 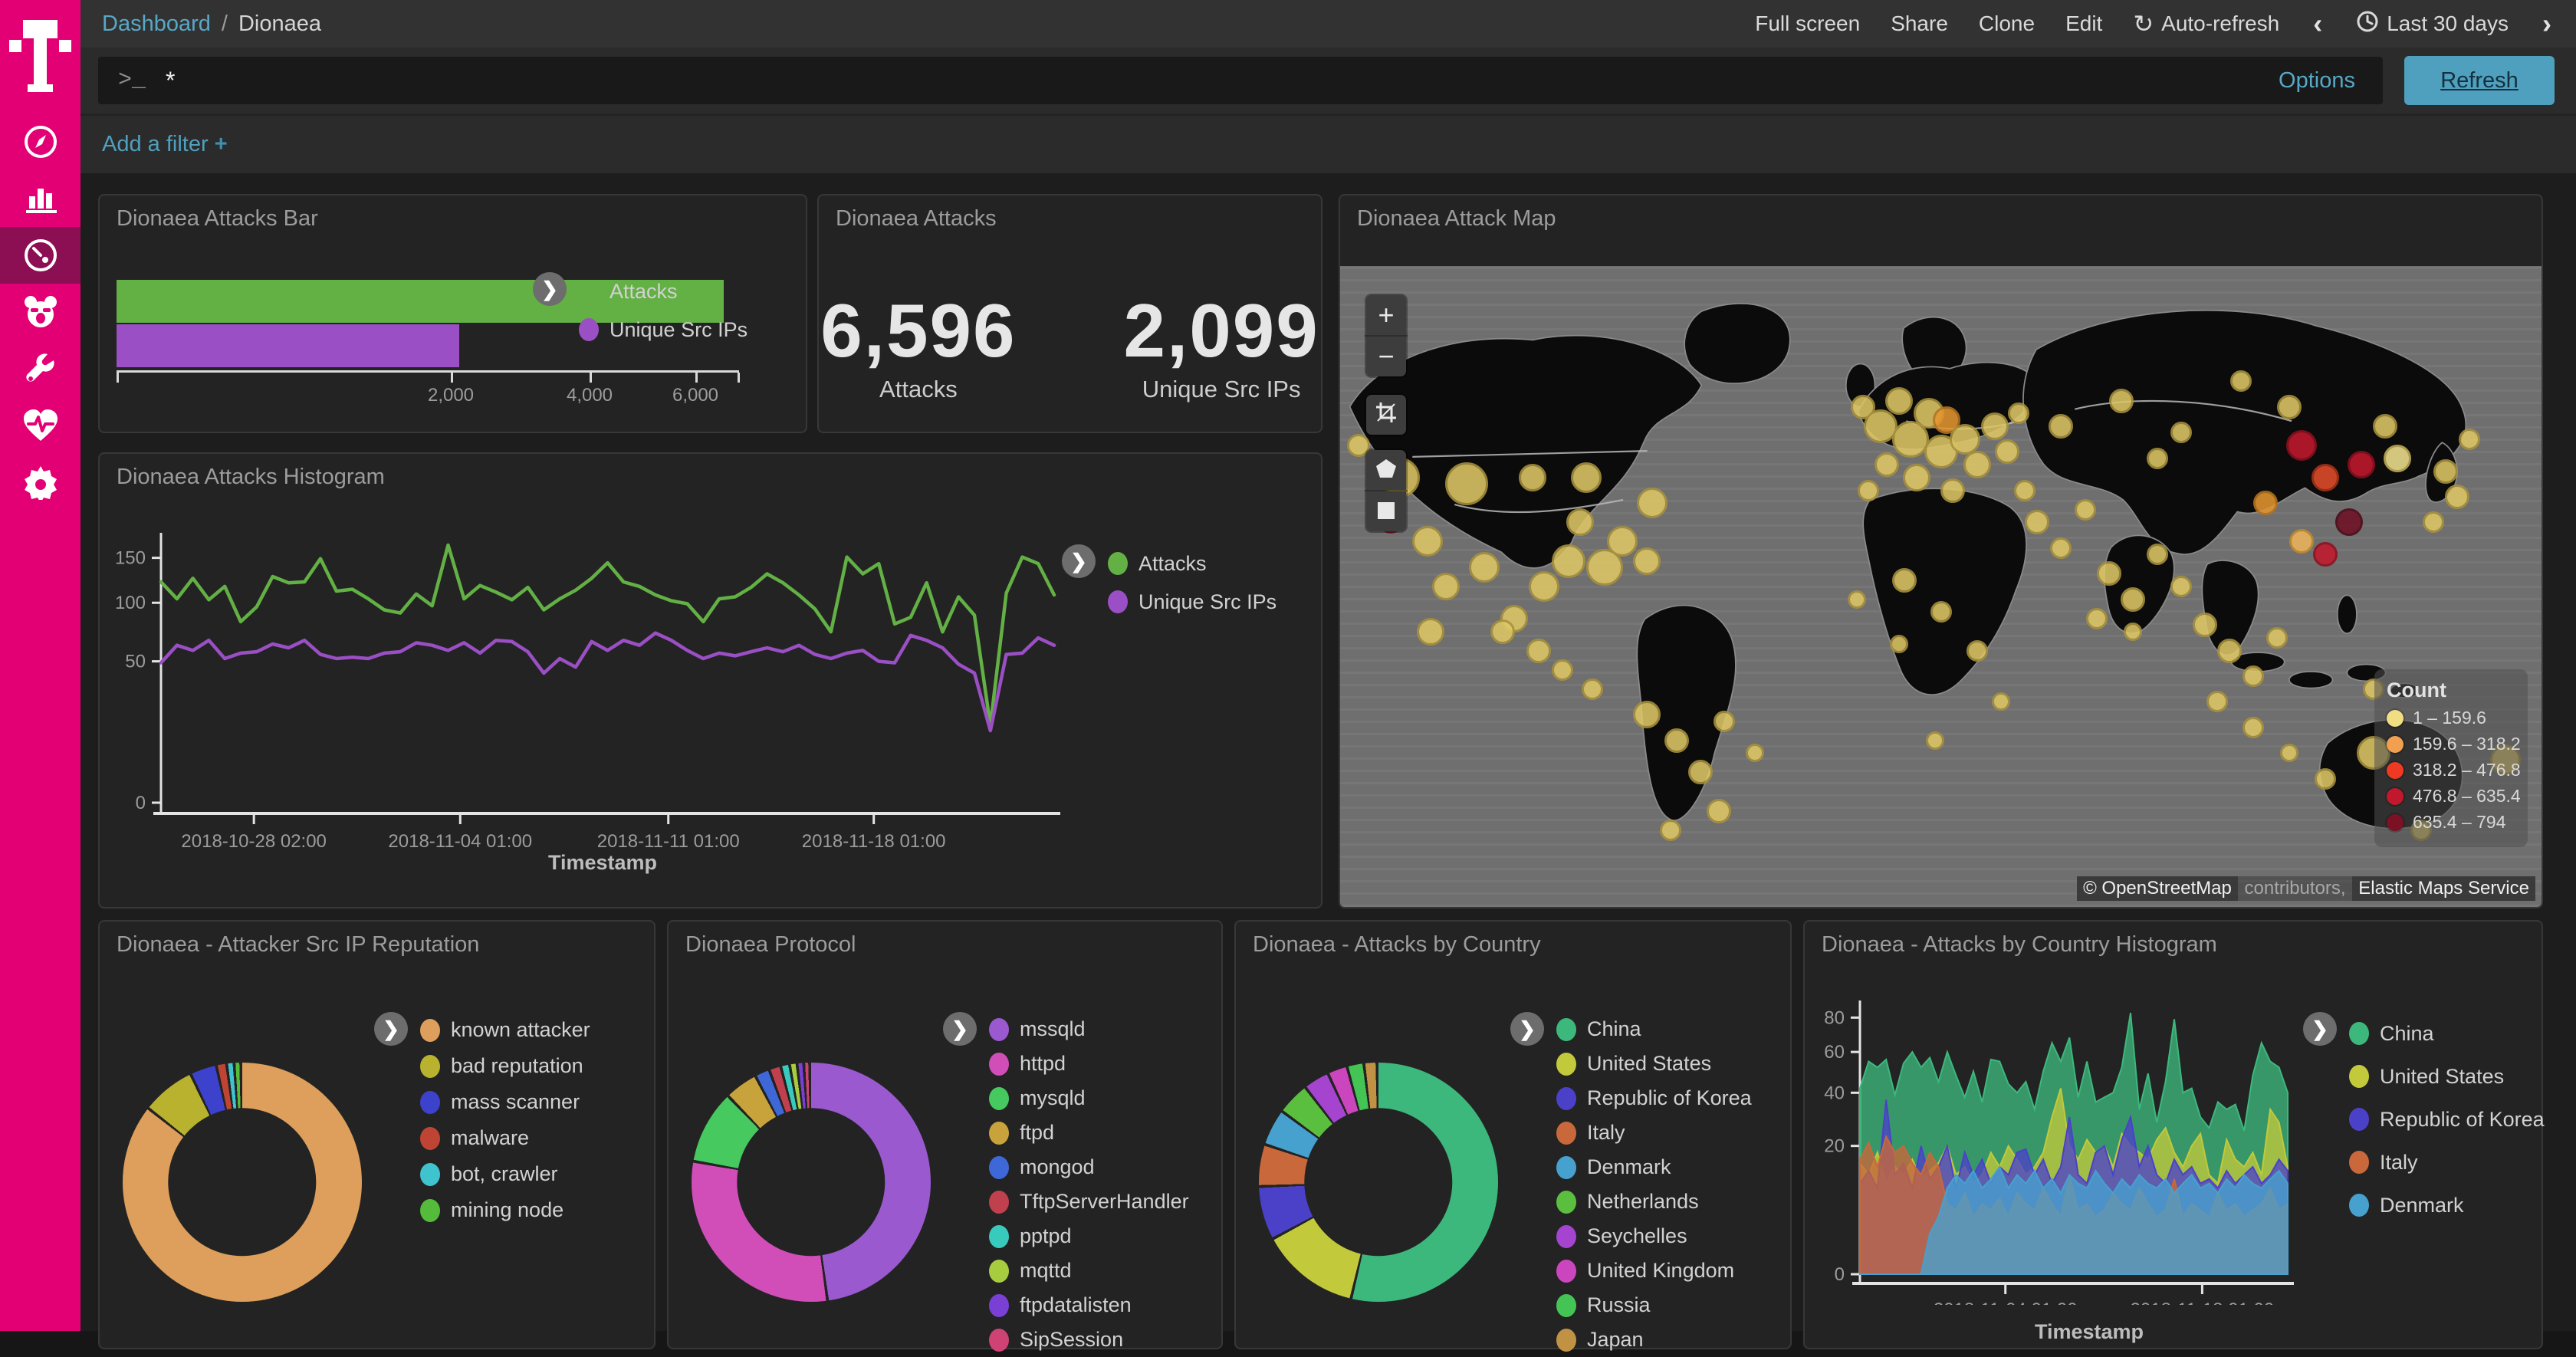 I want to click on breadcrumb-dashboard-link: Dashboard, so click(x=156, y=24).